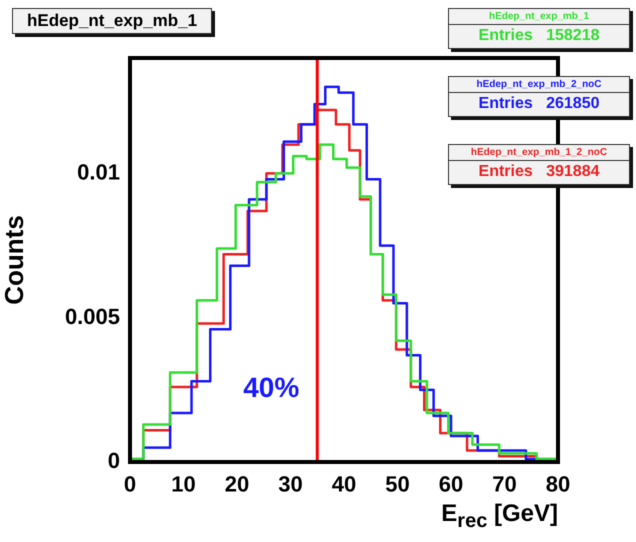 The image size is (636, 542). Describe the element at coordinates (114, 461) in the screenshot. I see `y-tick-label: 0` at that location.